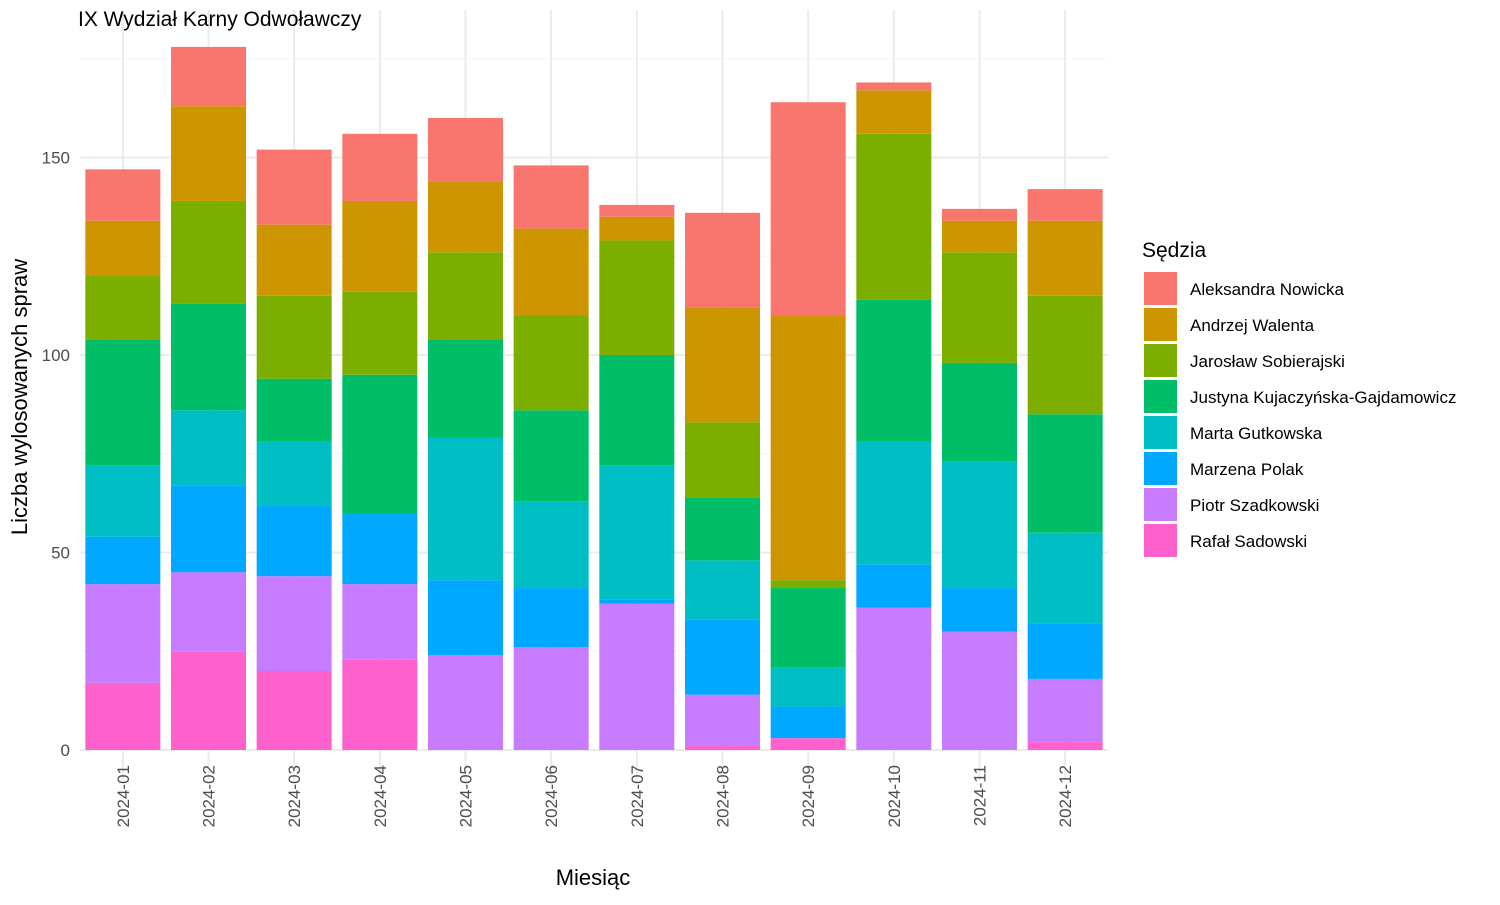  What do you see at coordinates (1267, 361) in the screenshot?
I see `legend-label: Jarosław Sobierajski` at bounding box center [1267, 361].